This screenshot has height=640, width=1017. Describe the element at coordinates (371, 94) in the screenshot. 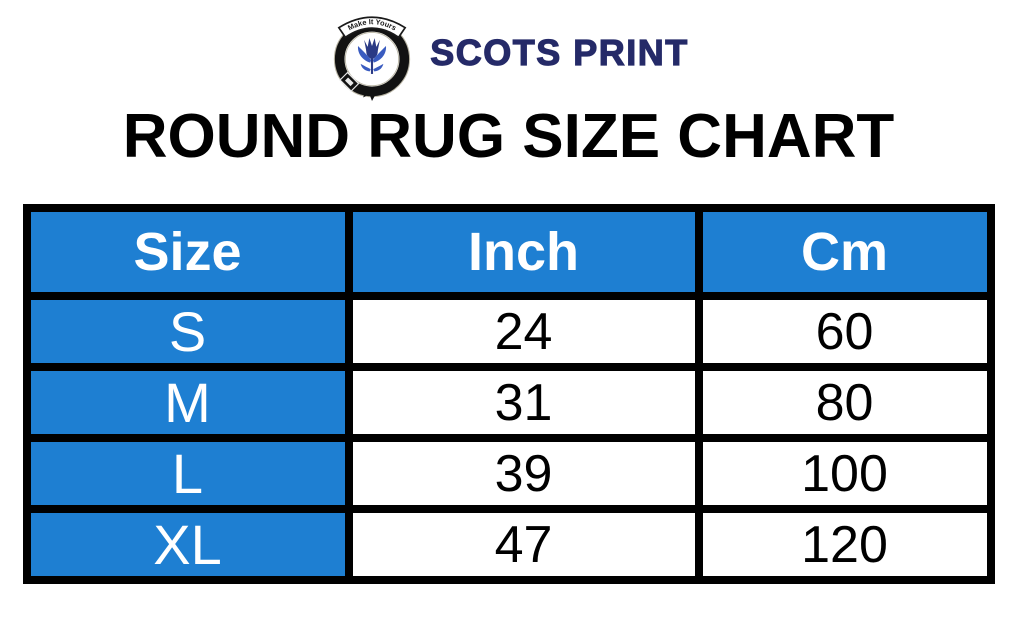

I see `strap-tail` at that location.